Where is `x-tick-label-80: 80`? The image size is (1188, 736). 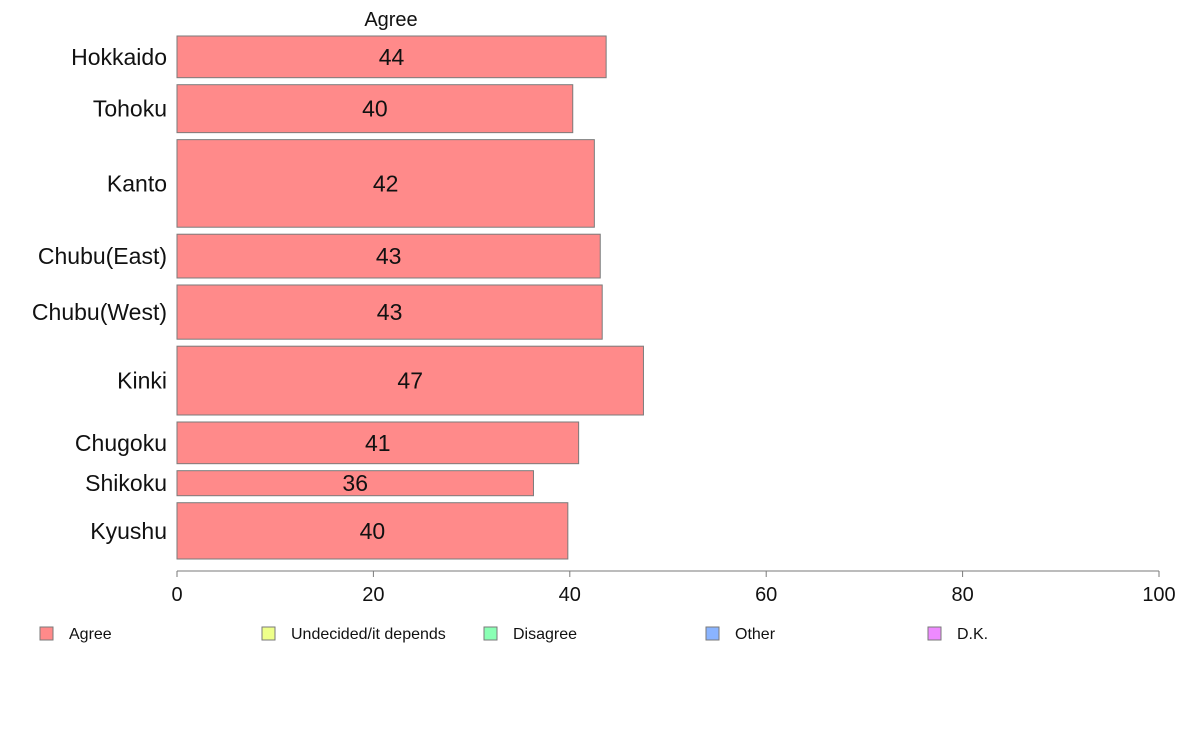 x-tick-label-80: 80 is located at coordinates (962, 595).